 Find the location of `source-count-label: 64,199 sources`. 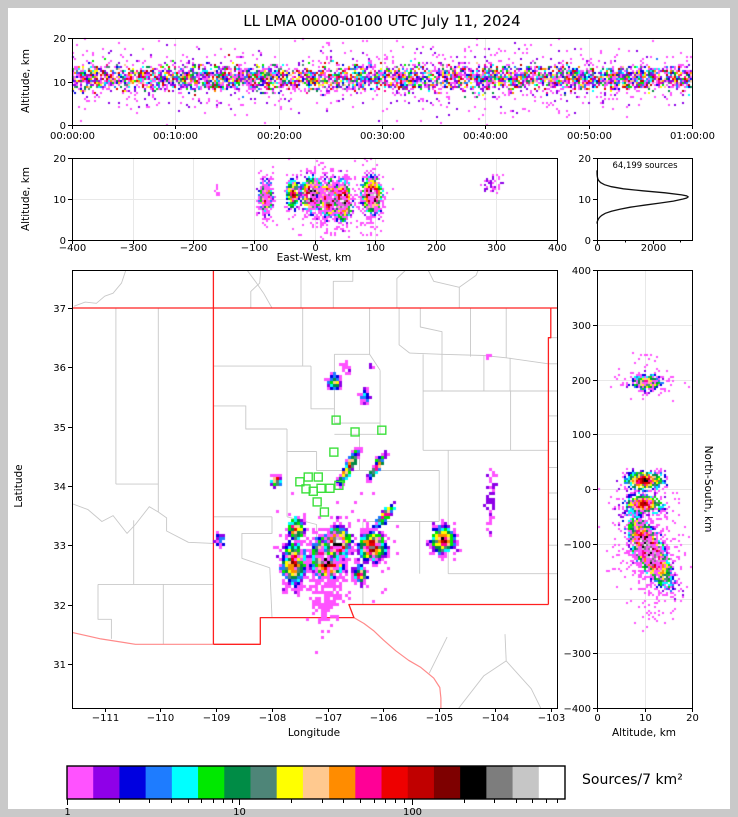

source-count-label: 64,199 sources is located at coordinates (645, 166).